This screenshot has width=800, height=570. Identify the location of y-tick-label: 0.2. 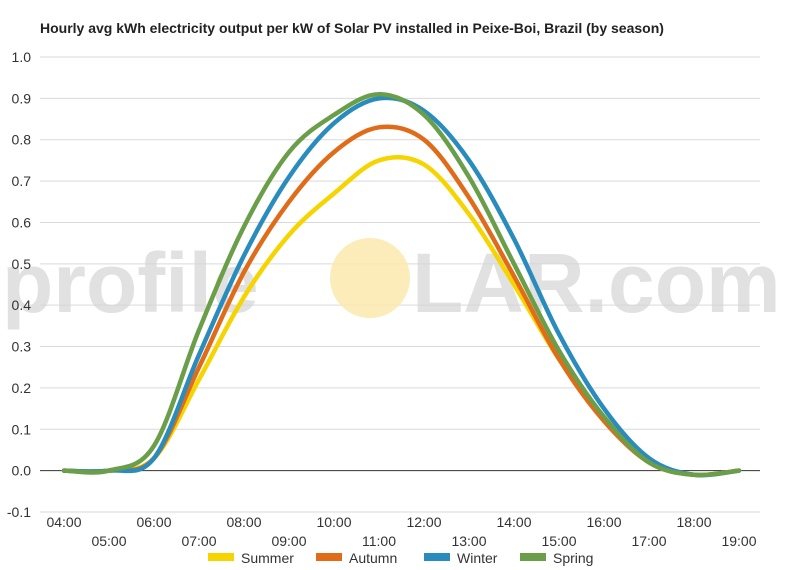
(22, 388).